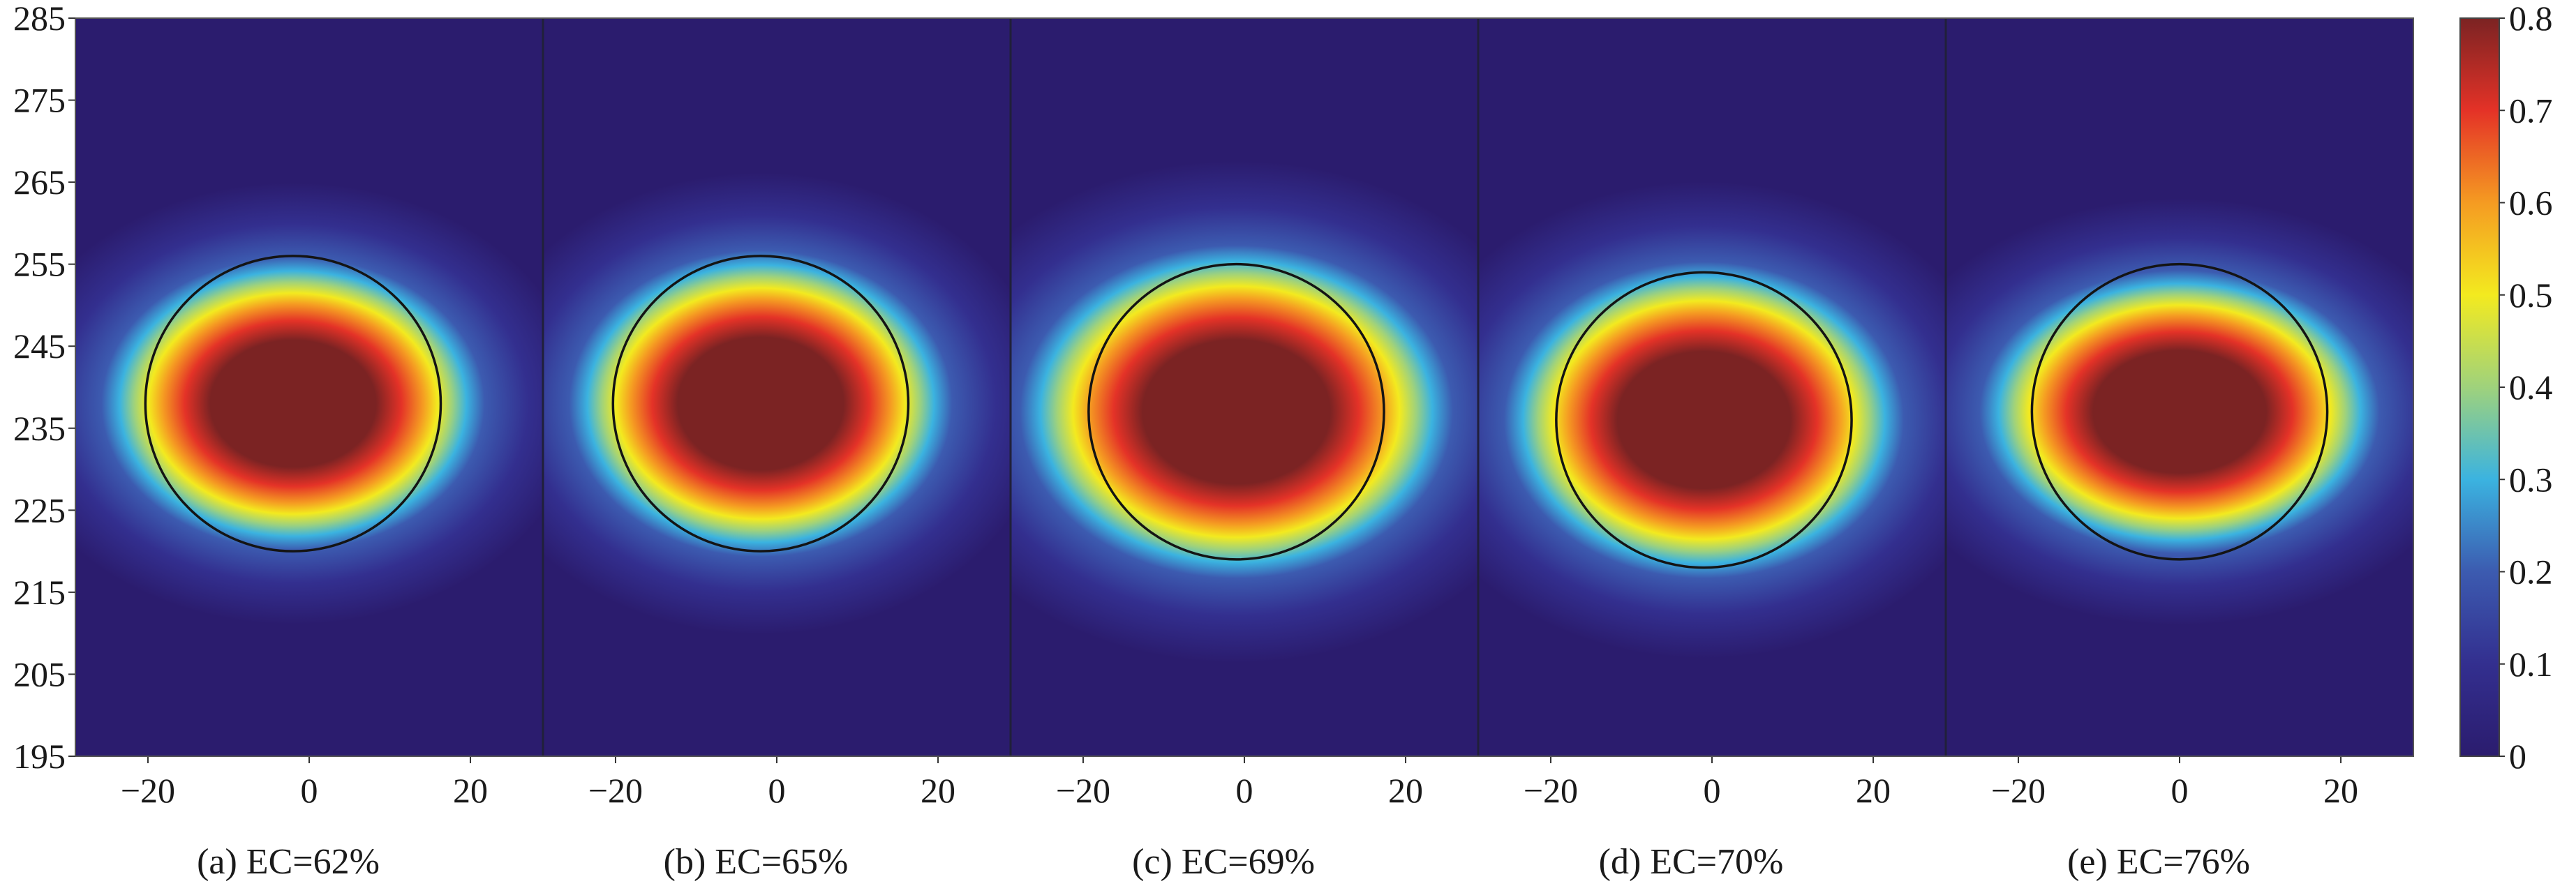  Describe the element at coordinates (2479, 387) in the screenshot. I see `colorbar-gradient` at that location.